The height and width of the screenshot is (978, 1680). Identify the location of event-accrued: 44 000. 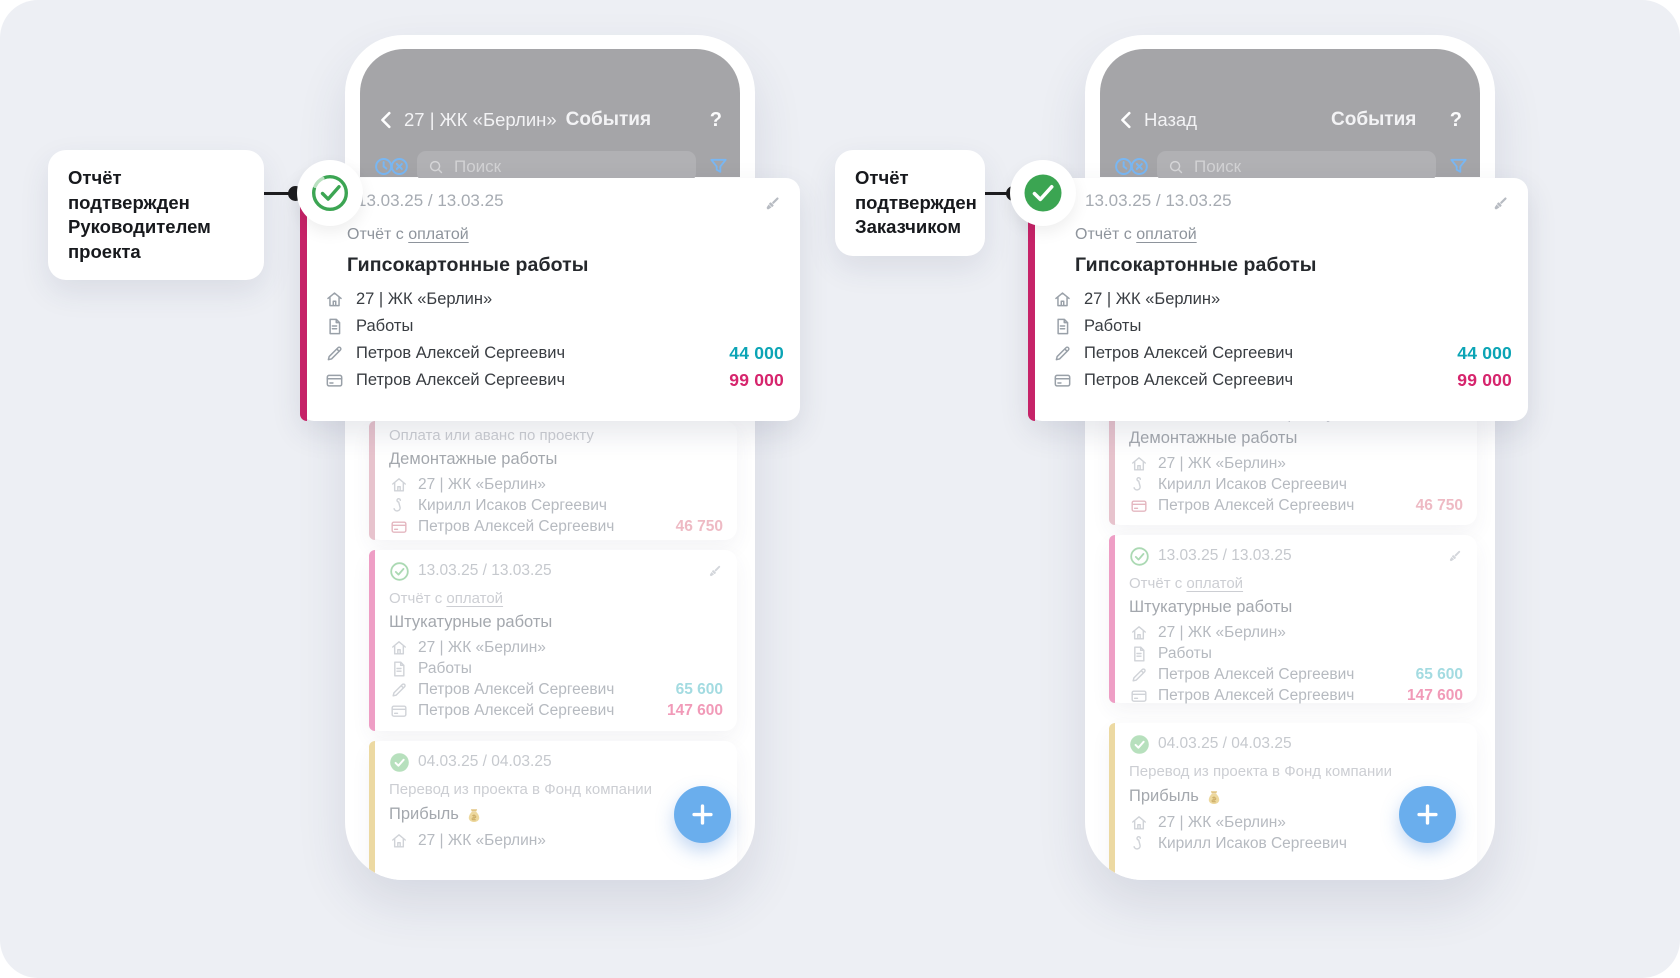
(1484, 353).